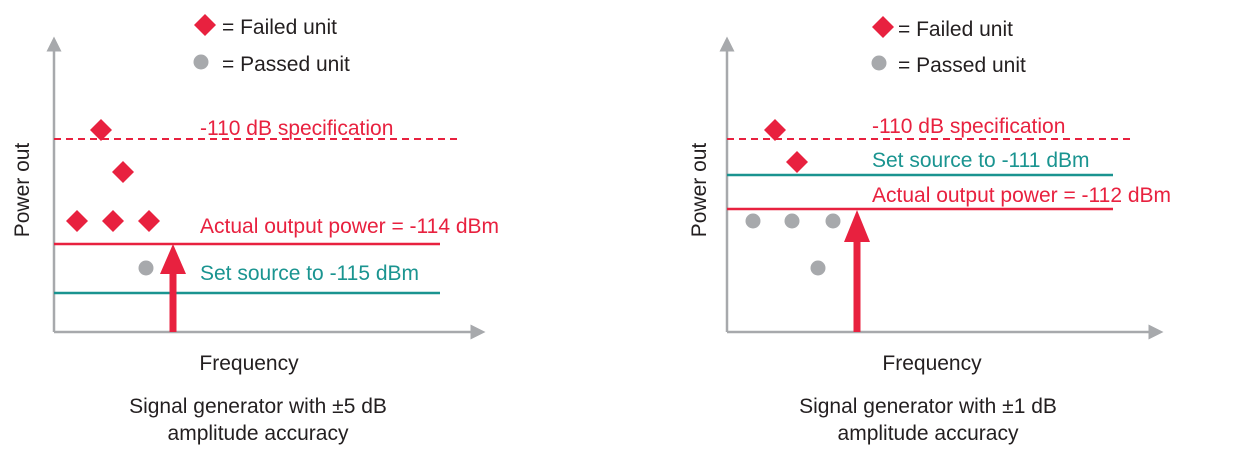  What do you see at coordinates (349, 226) in the screenshot?
I see `actual-output-label: Actual output power = -114 dBm` at bounding box center [349, 226].